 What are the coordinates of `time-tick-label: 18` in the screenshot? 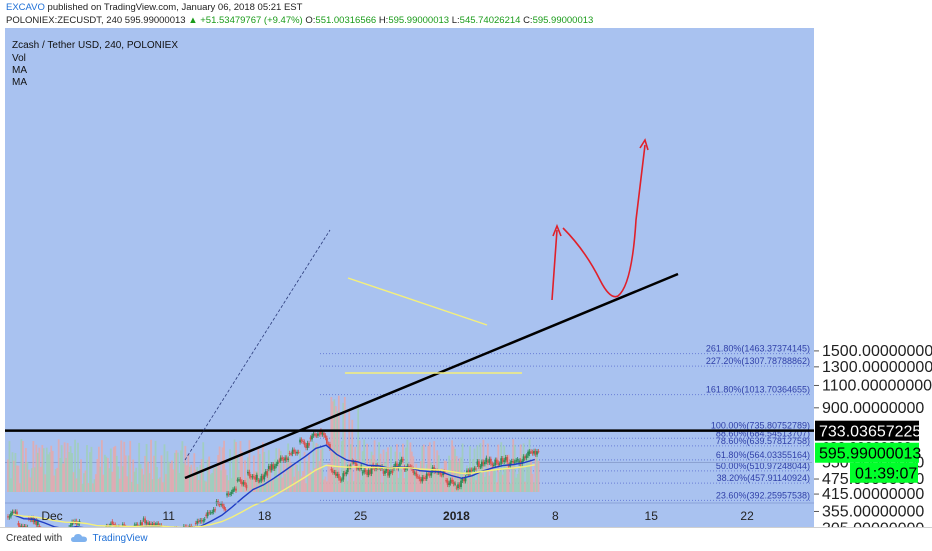 It's located at (265, 516).